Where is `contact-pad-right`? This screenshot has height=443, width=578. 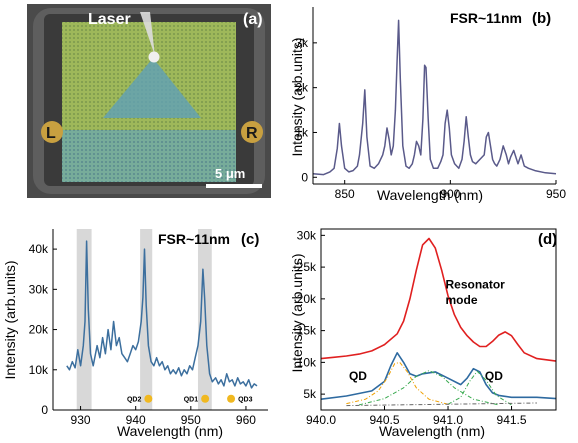 contact-pad-right is located at coordinates (252, 132).